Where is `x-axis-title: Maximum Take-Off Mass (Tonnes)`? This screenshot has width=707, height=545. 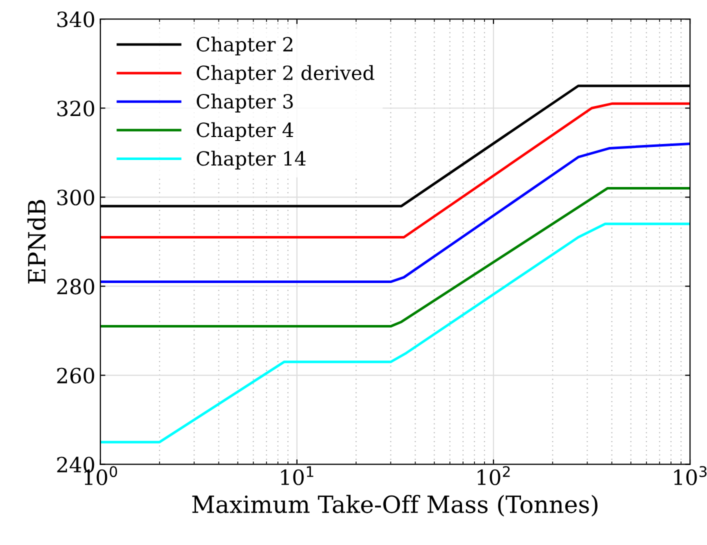
x-axis-title: Maximum Take-Off Mass (Tonnes) is located at coordinates (395, 505).